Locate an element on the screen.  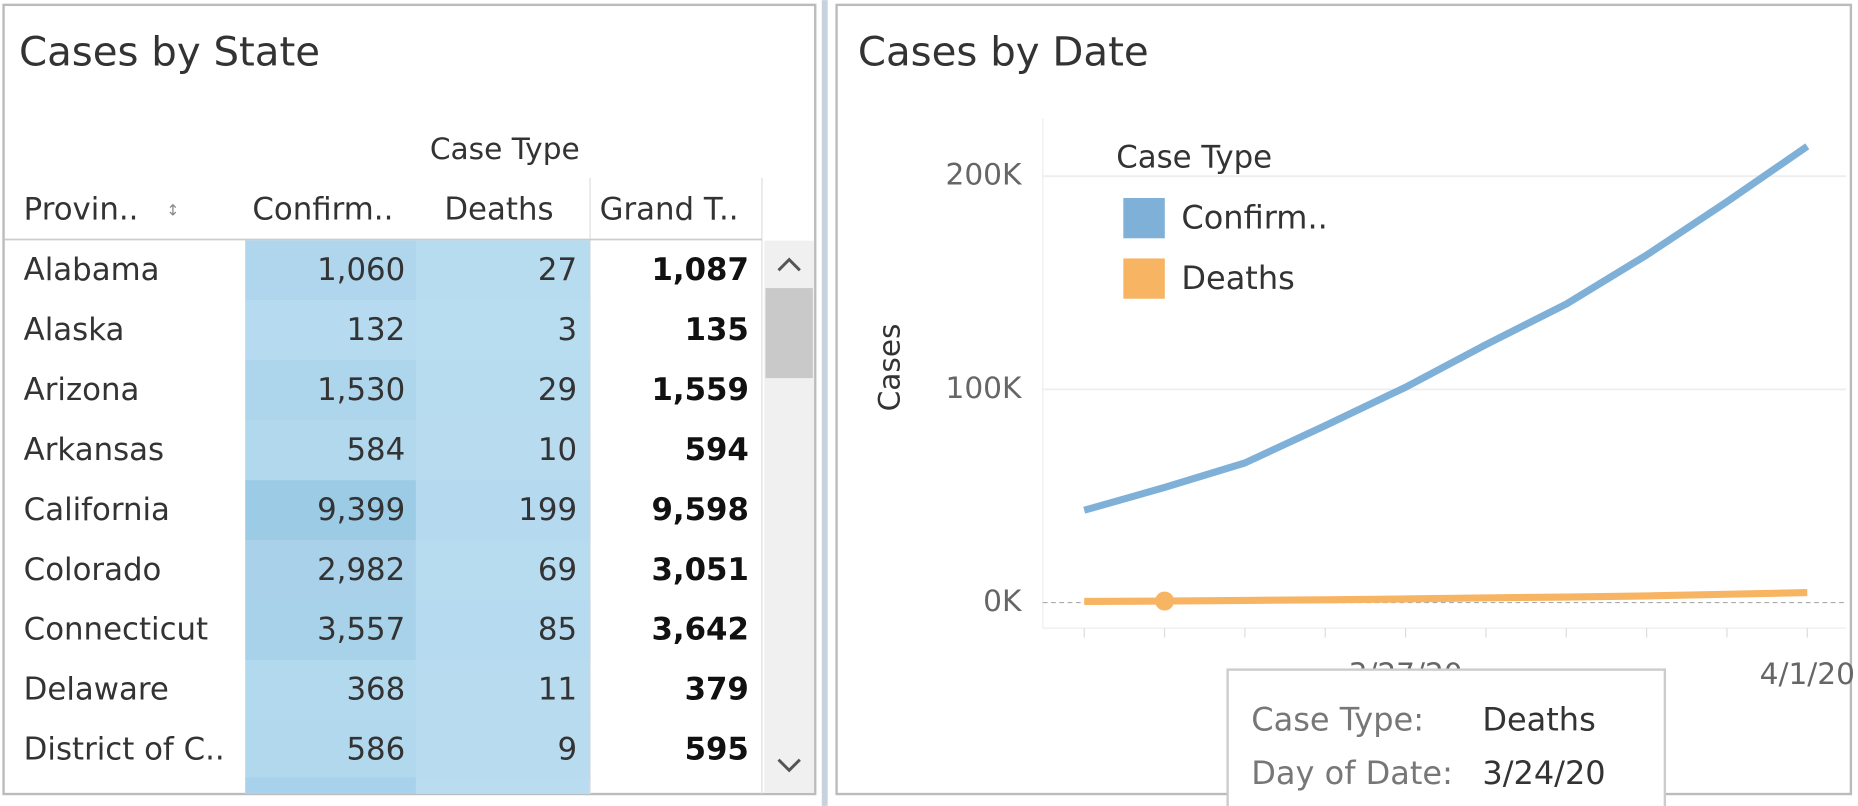
row-label: Alaska is located at coordinates (74, 330).